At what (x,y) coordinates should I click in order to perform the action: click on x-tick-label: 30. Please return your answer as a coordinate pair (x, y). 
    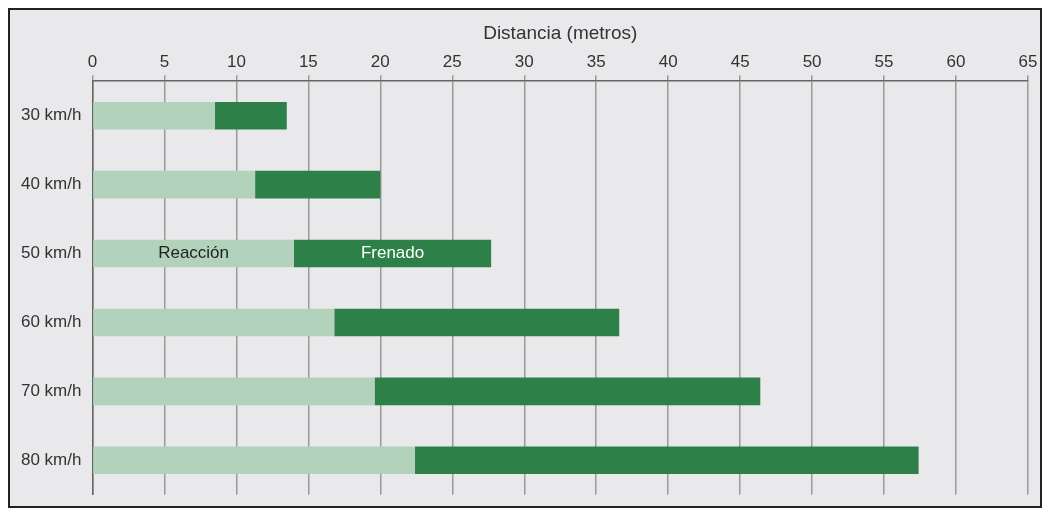
    Looking at the image, I should click on (524, 61).